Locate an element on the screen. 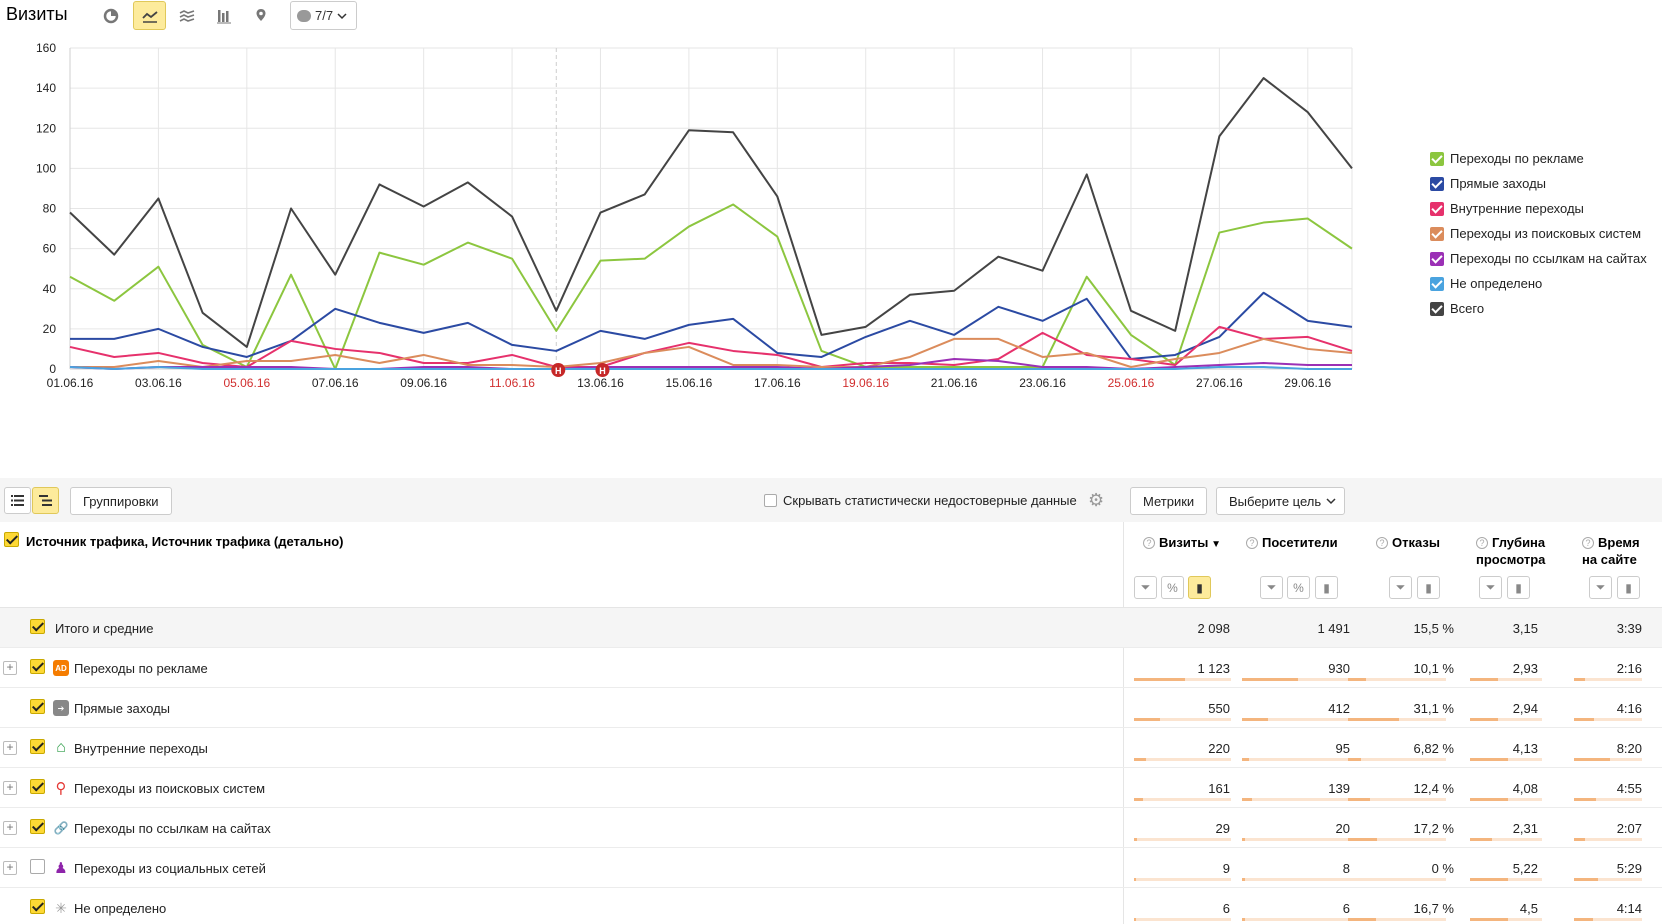 The height and width of the screenshot is (924, 1662). legend-label: Переходы по ссылкам на сайтах is located at coordinates (1548, 258).